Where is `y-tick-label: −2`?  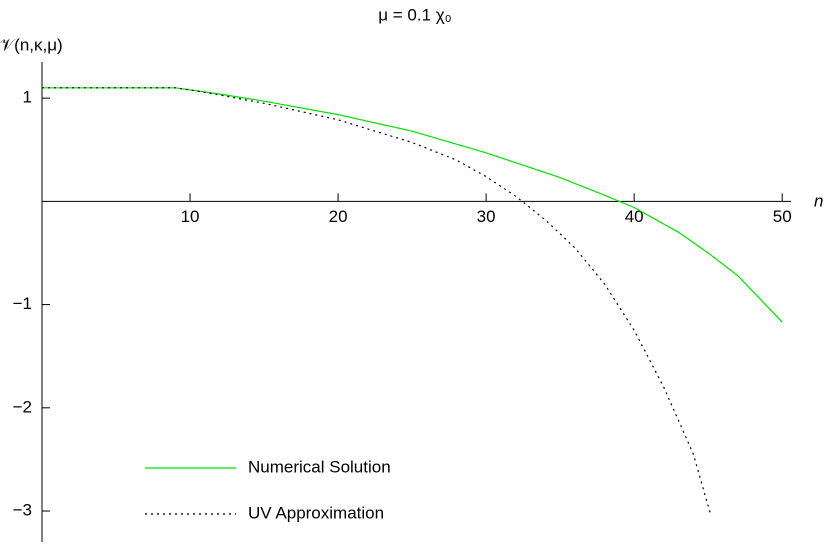
y-tick-label: −2 is located at coordinates (22, 406).